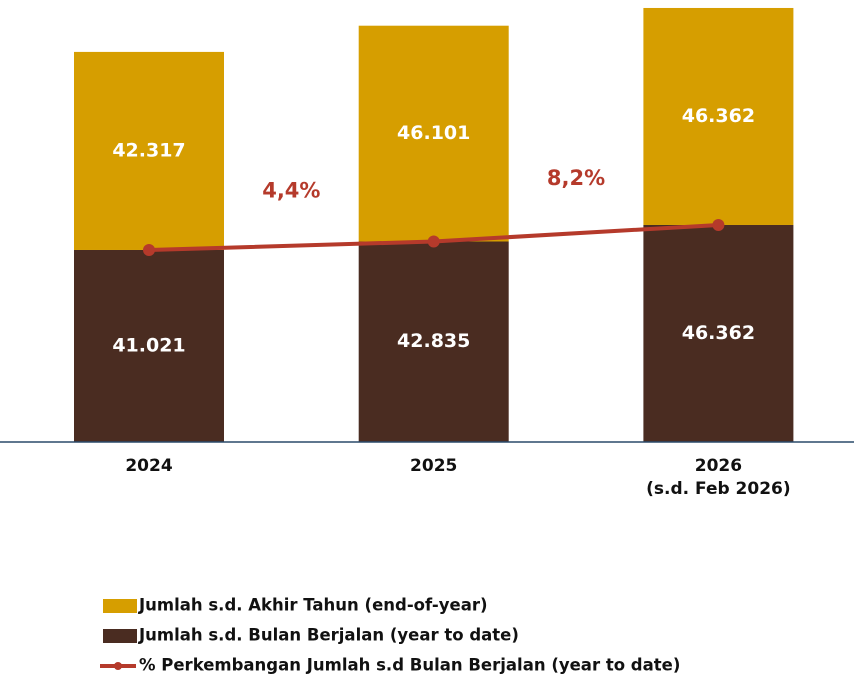 The height and width of the screenshot is (684, 854). I want to click on value-label: 41.021, so click(148, 345).